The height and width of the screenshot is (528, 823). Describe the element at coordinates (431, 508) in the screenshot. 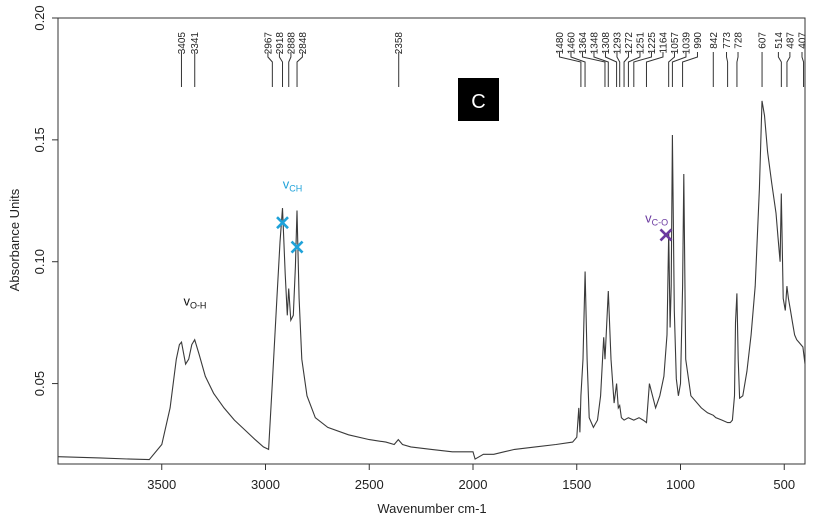

I see `x-axis-label: Wavenumber cm-1` at that location.